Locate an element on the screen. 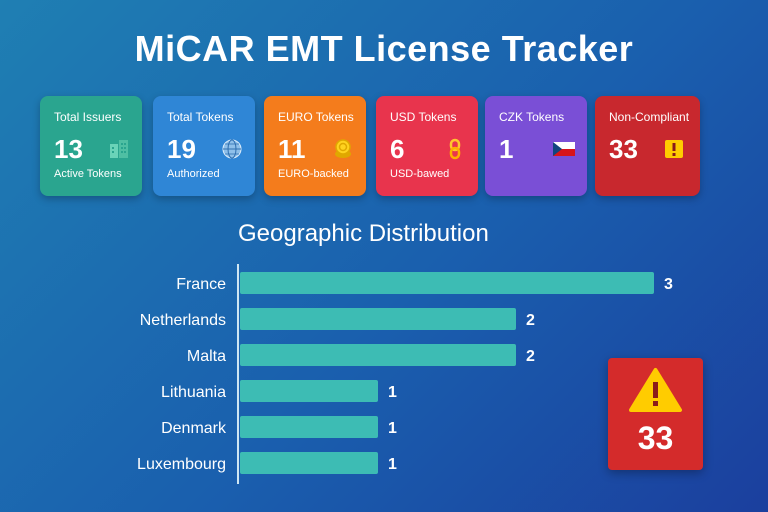  page-title: MiCAR EMT License Tracker is located at coordinates (384, 48).